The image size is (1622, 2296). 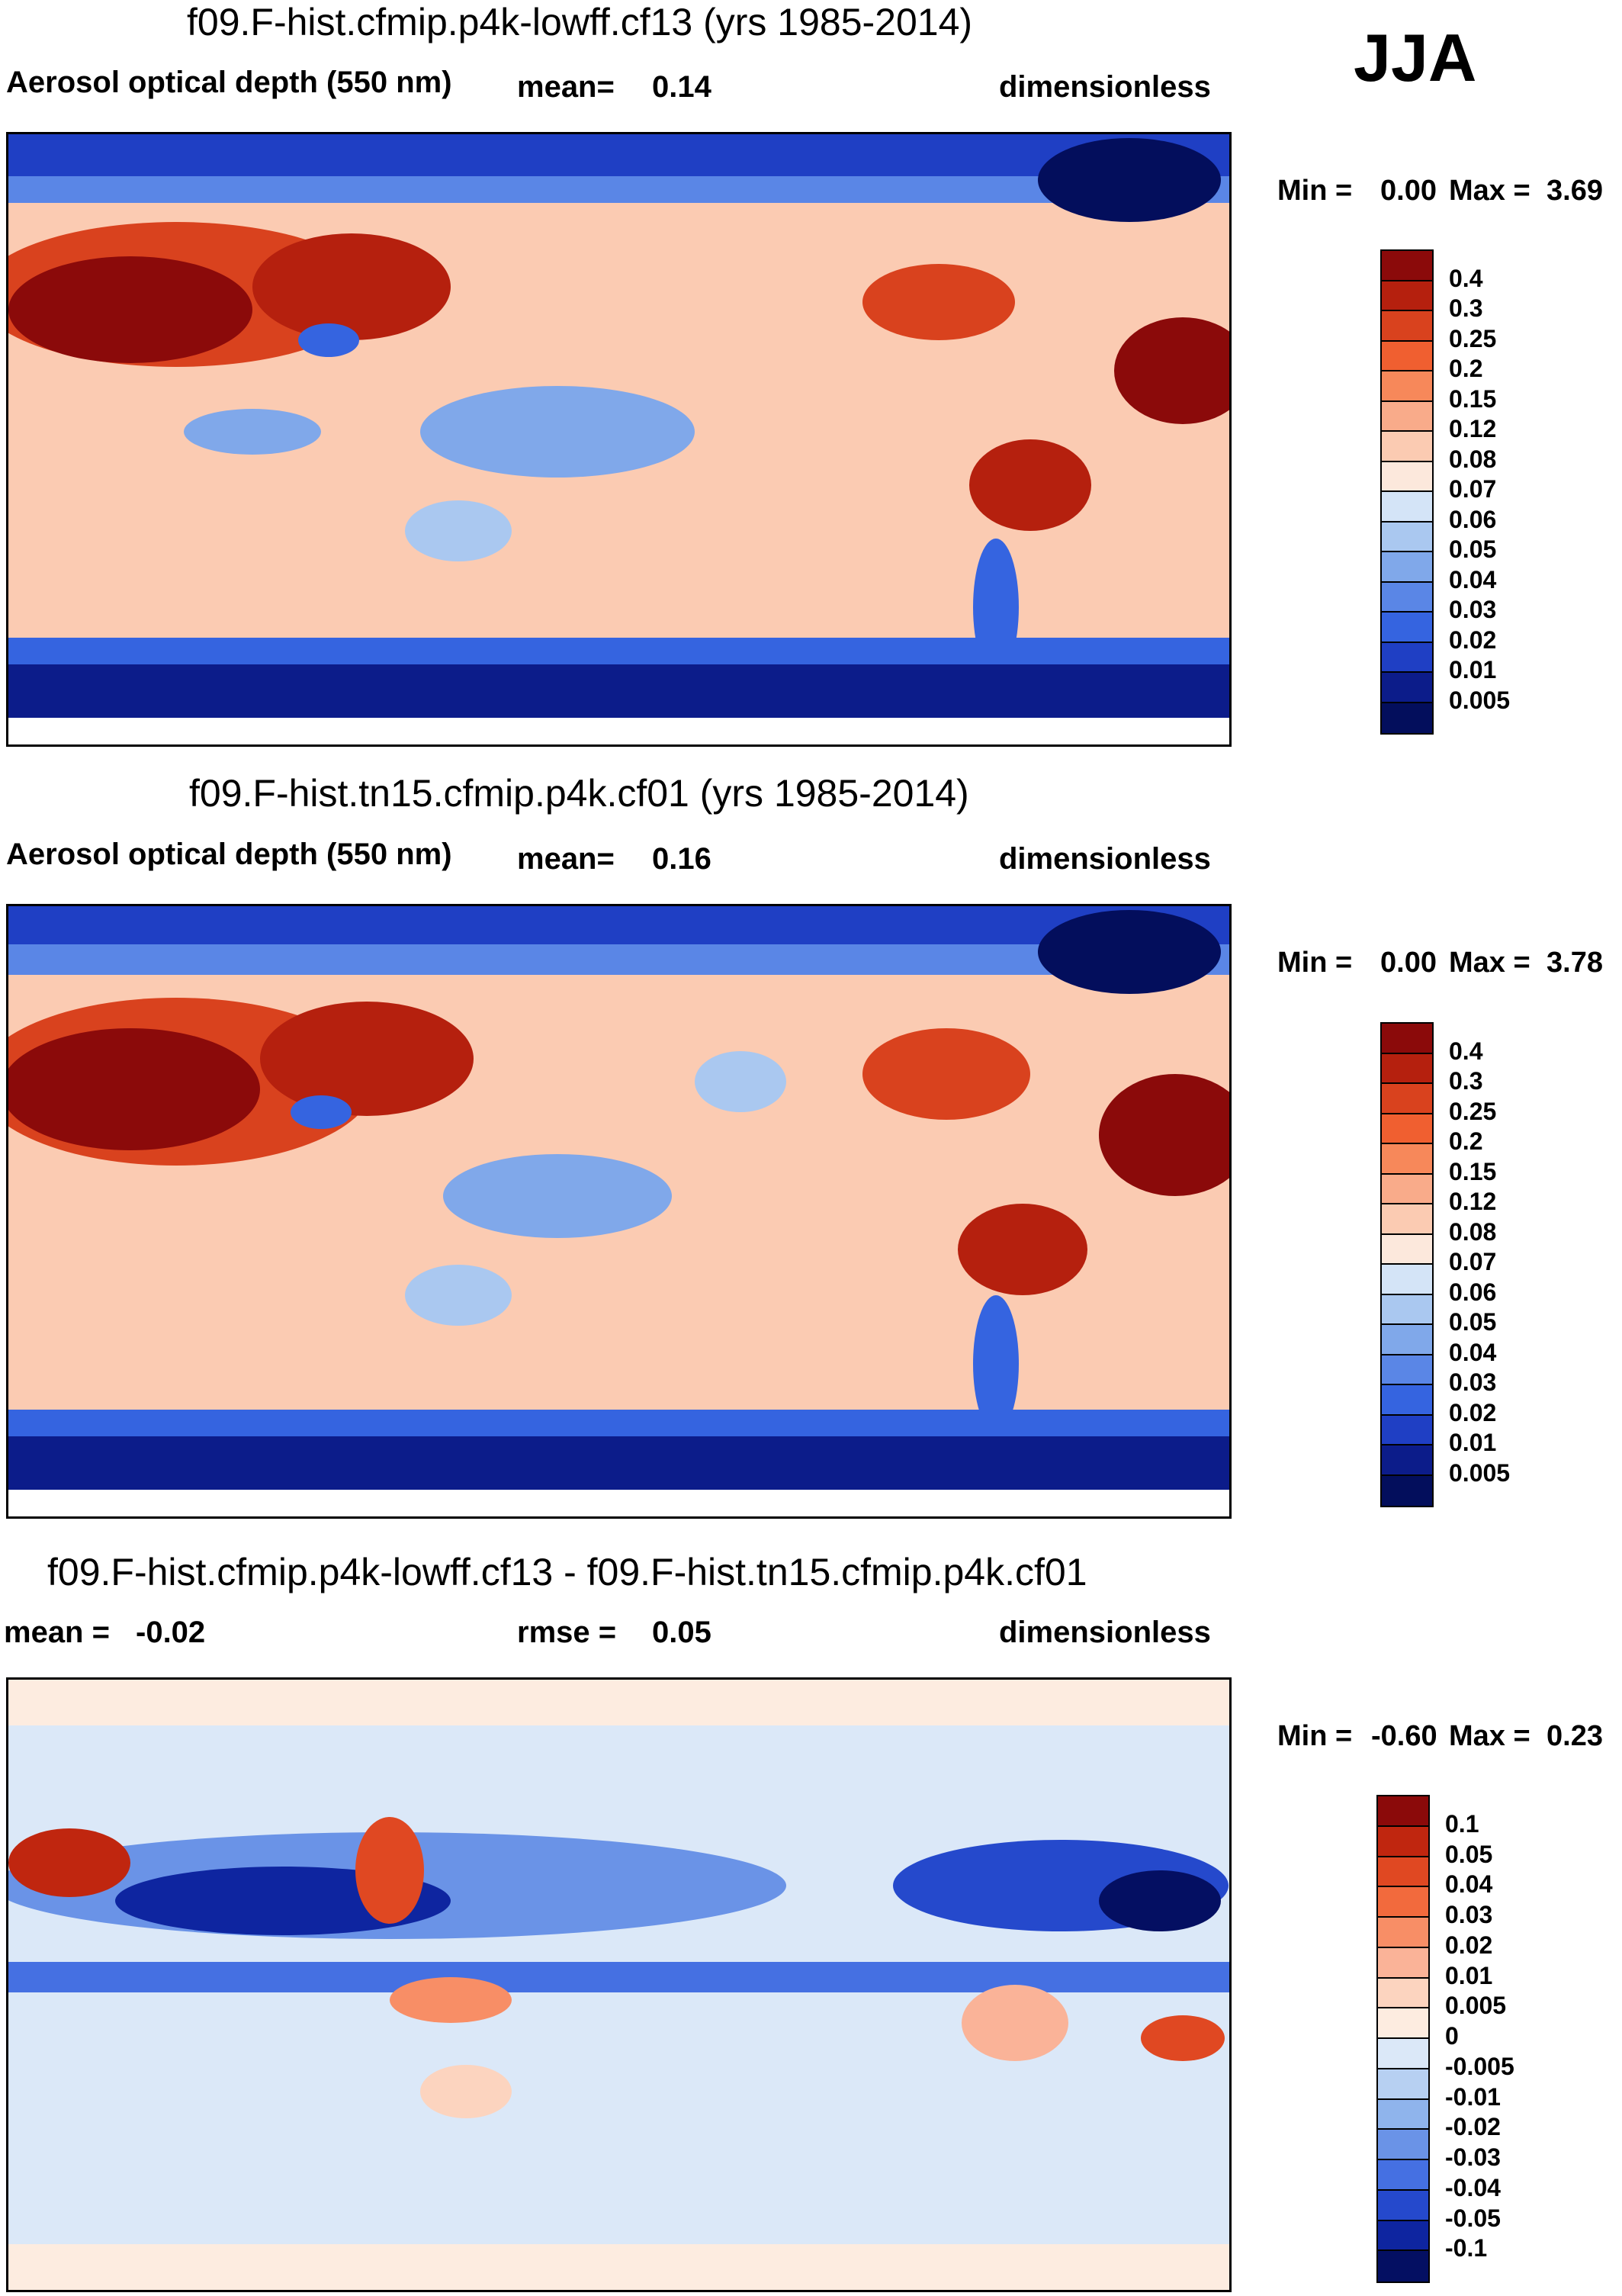 What do you see at coordinates (1416, 58) in the screenshot?
I see `season-label: JJA` at bounding box center [1416, 58].